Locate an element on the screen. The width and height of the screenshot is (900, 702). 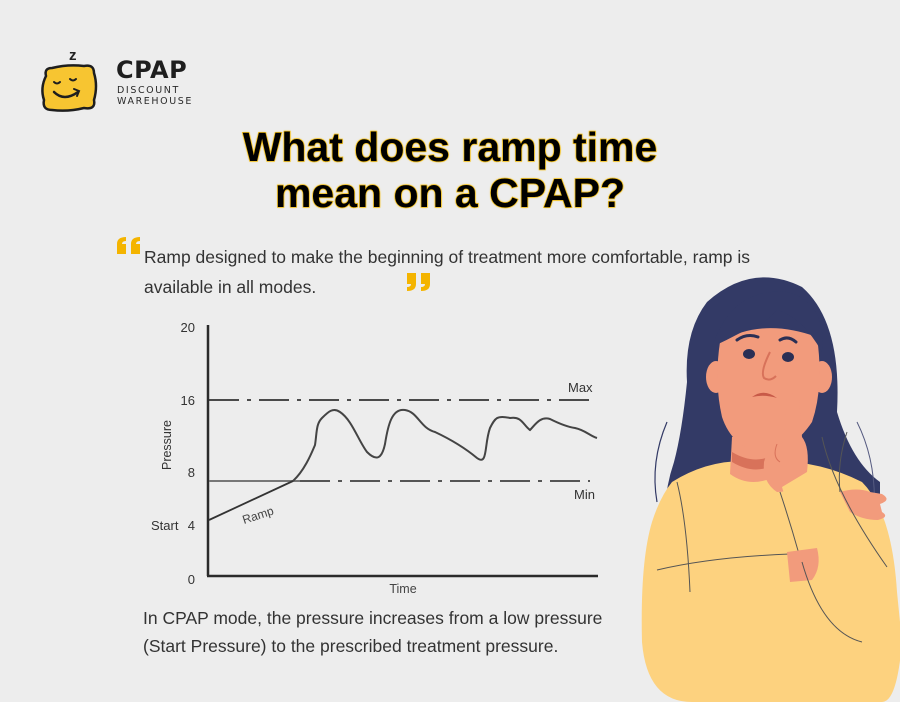
y-tick-0: 0 is located at coordinates (191, 579).